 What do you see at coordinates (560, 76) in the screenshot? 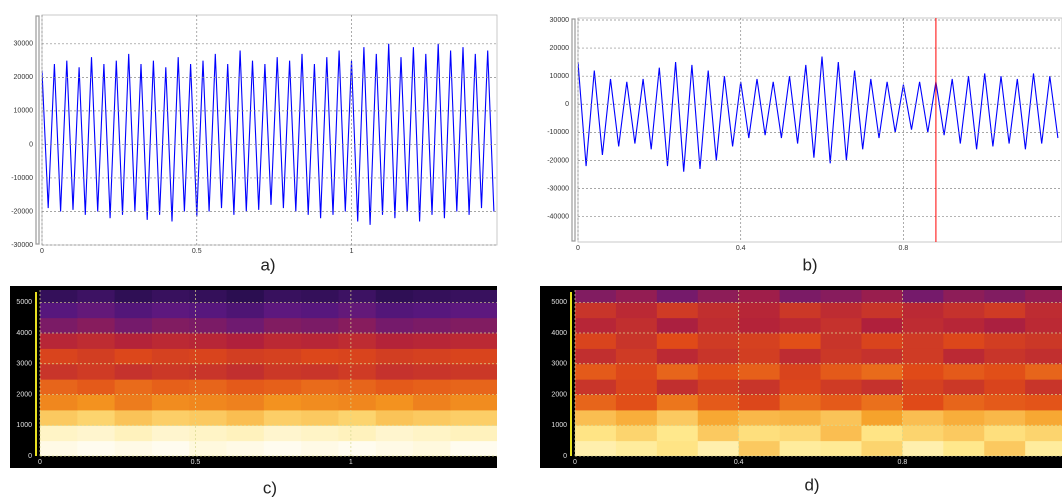
I see `y-tick-label: 10000` at bounding box center [560, 76].